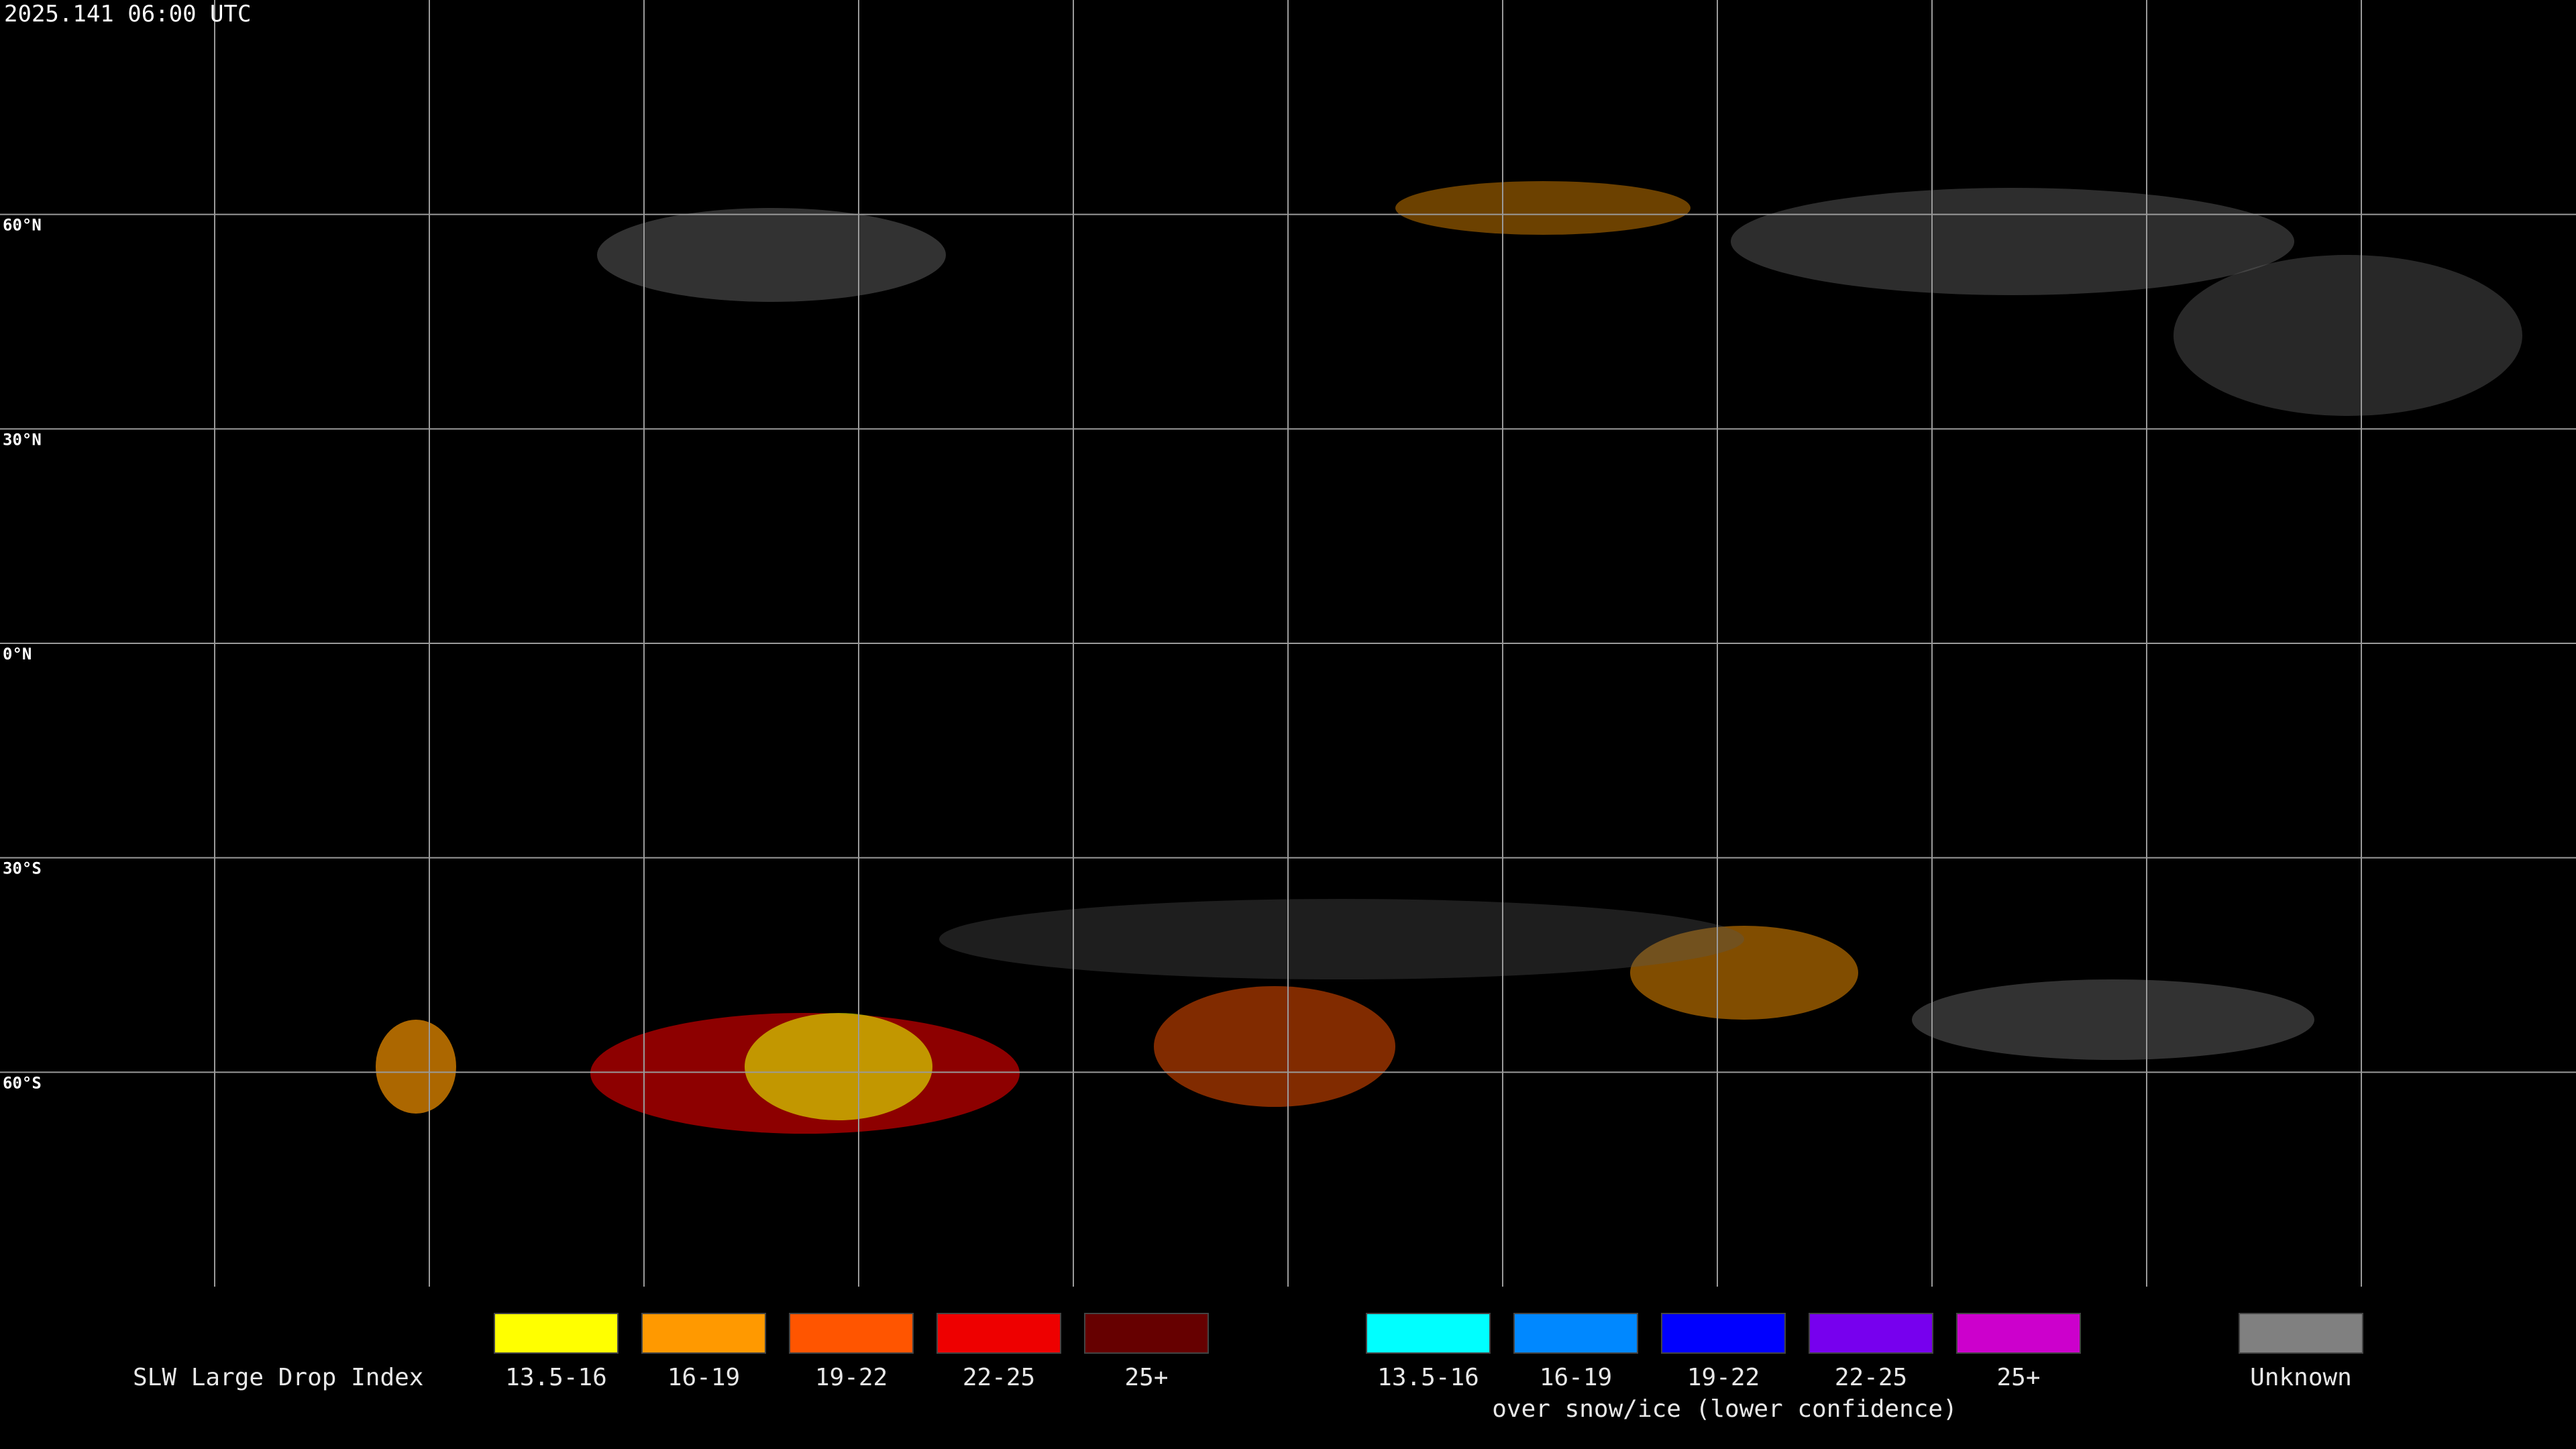  I want to click on latitude-labels: 60°N 30°N 0°N 30°S 60°S, so click(22, 654).